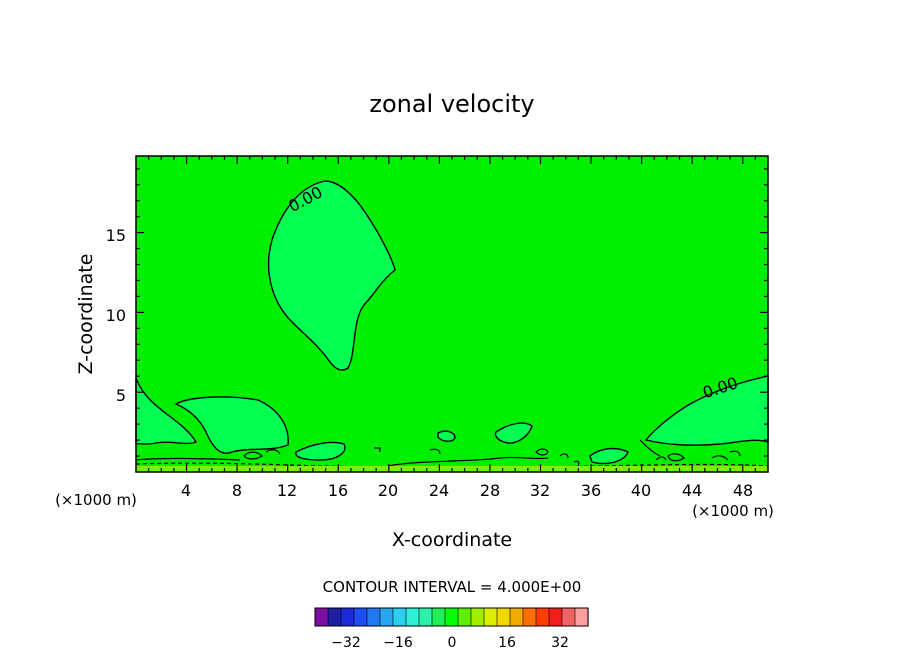  Describe the element at coordinates (116, 235) in the screenshot. I see `y-tick-label: 15` at that location.